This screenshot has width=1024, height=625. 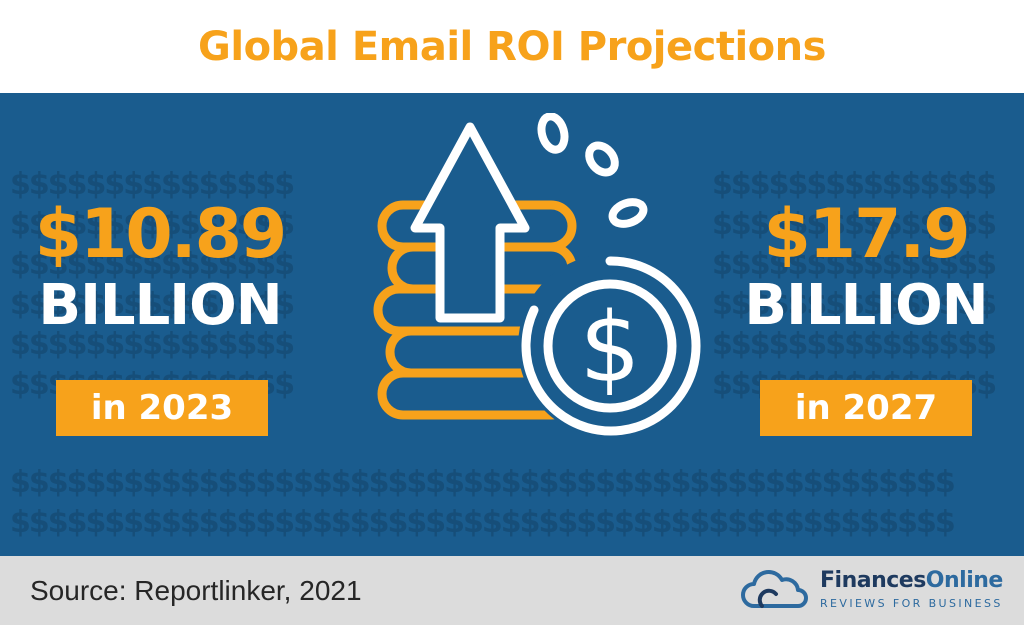 What do you see at coordinates (470, 222) in the screenshot?
I see `arrow-up-icon` at bounding box center [470, 222].